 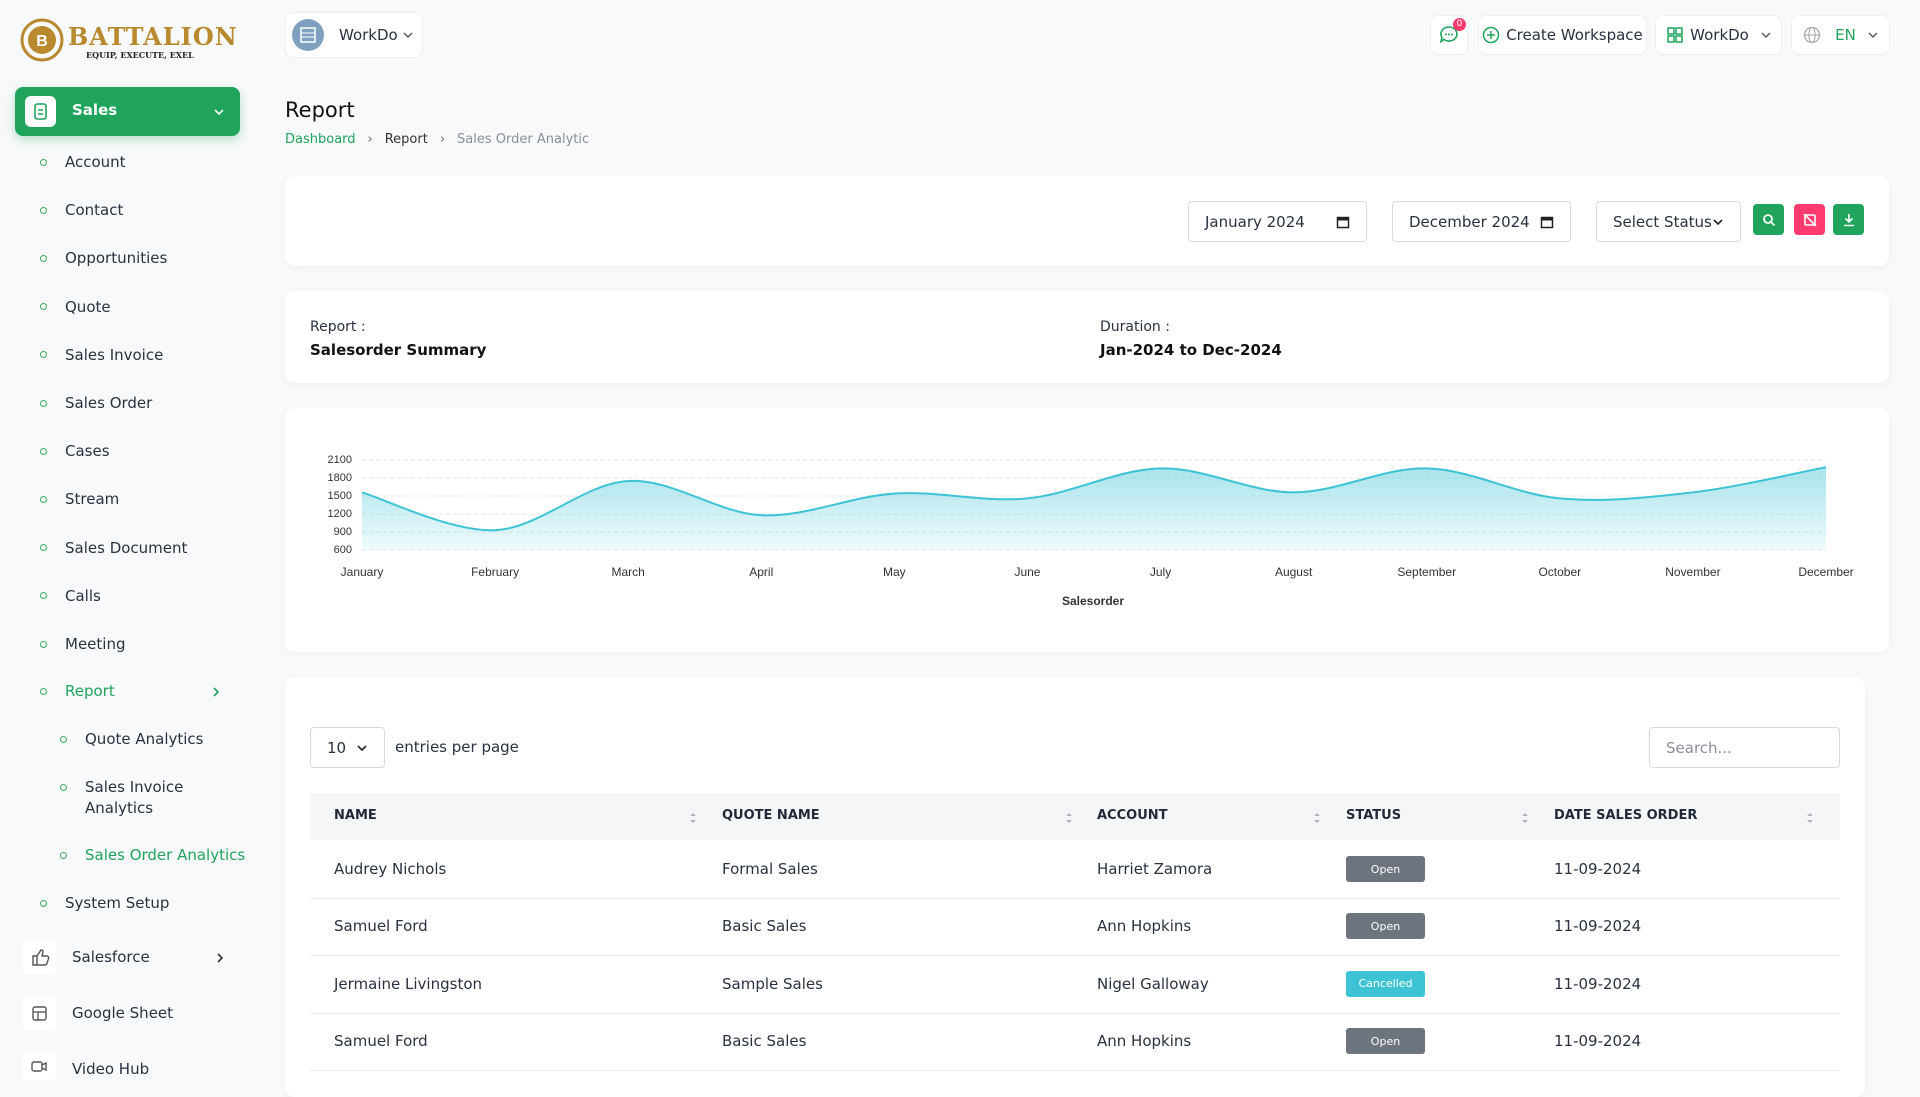 I want to click on thumb-icon, so click(x=41, y=957).